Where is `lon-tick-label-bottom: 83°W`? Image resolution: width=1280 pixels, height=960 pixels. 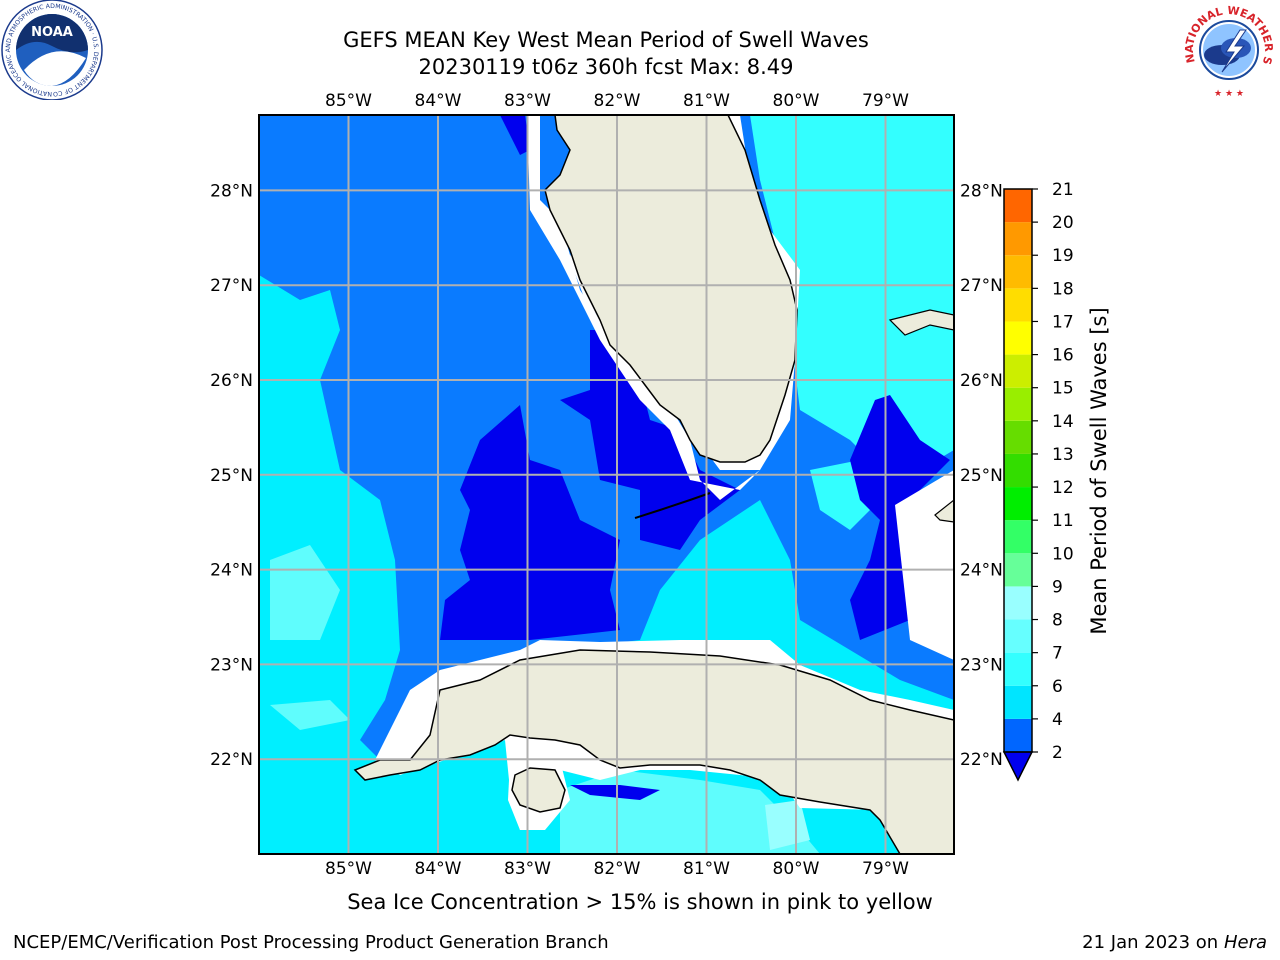 lon-tick-label-bottom: 83°W is located at coordinates (527, 869).